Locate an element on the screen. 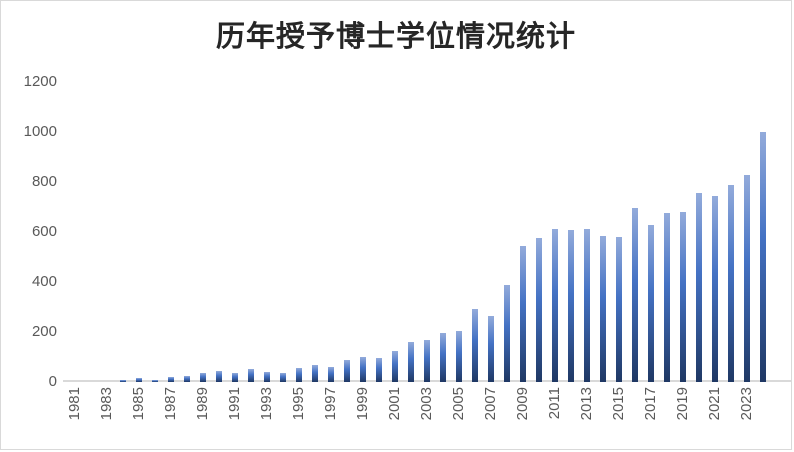 The width and height of the screenshot is (794, 452). bar-2007 is located at coordinates (491, 348).